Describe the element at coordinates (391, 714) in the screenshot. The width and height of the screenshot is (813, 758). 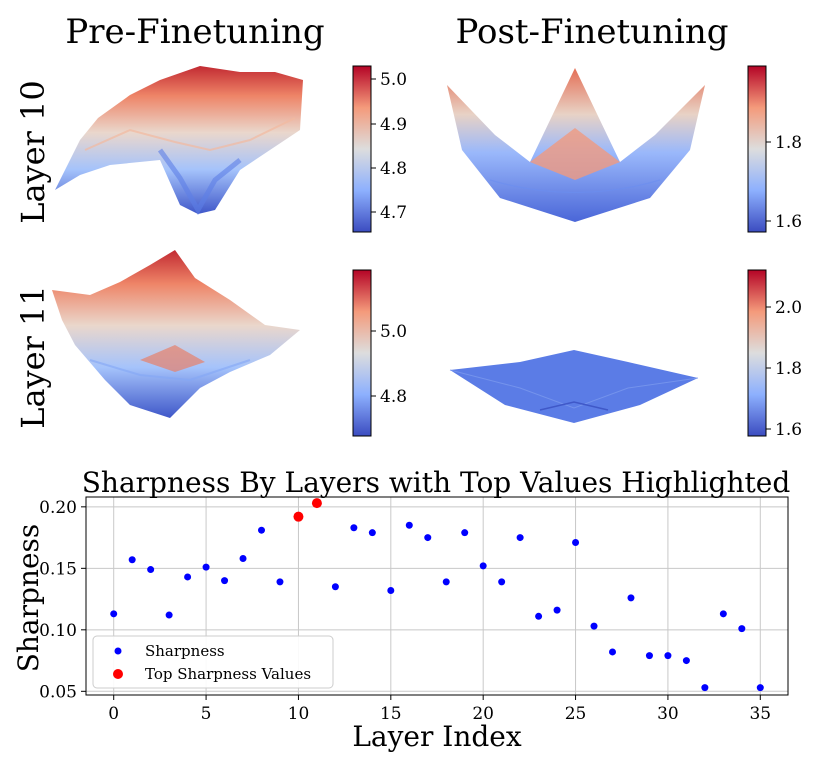
I see `x-tick-label: 15` at that location.